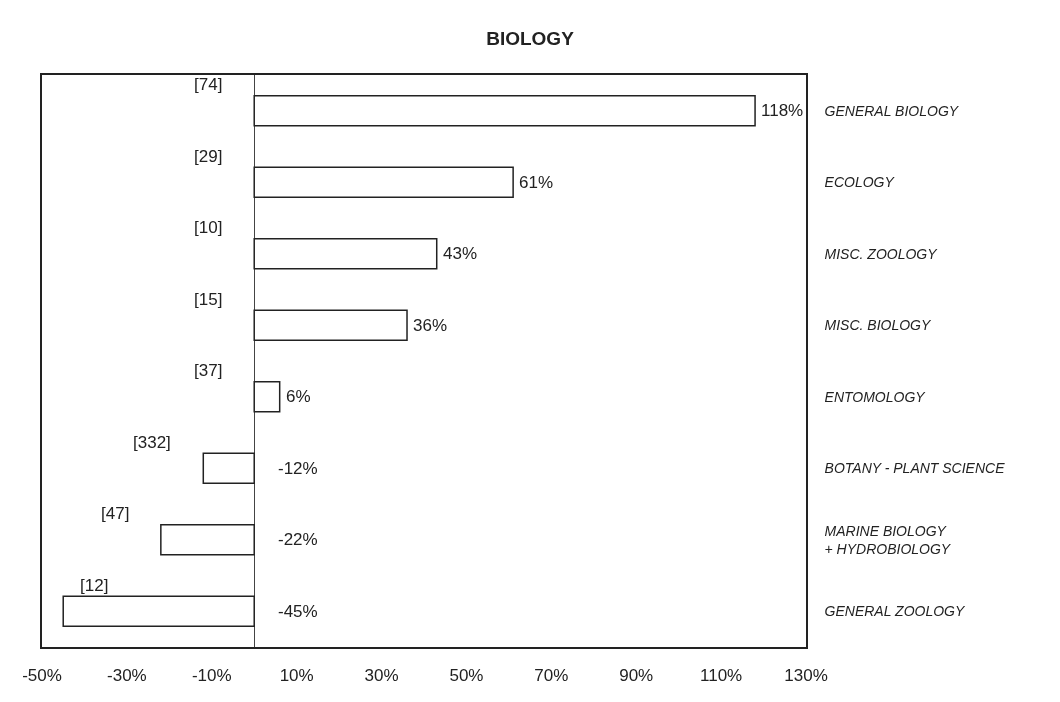  Describe the element at coordinates (208, 299) in the screenshot. I see `annotation: [15]` at that location.